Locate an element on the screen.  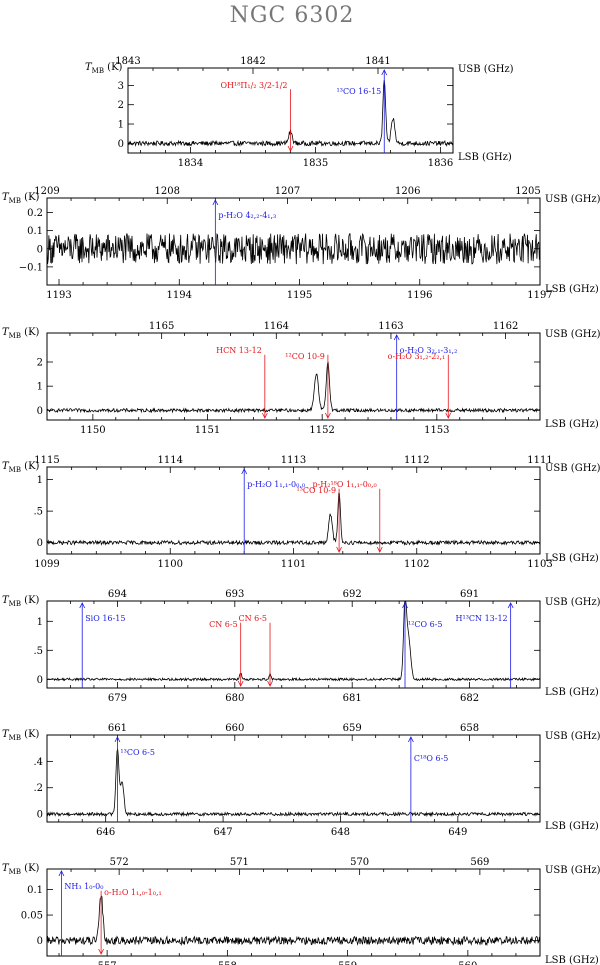
y-tick-label: .5 is located at coordinates (38, 651).